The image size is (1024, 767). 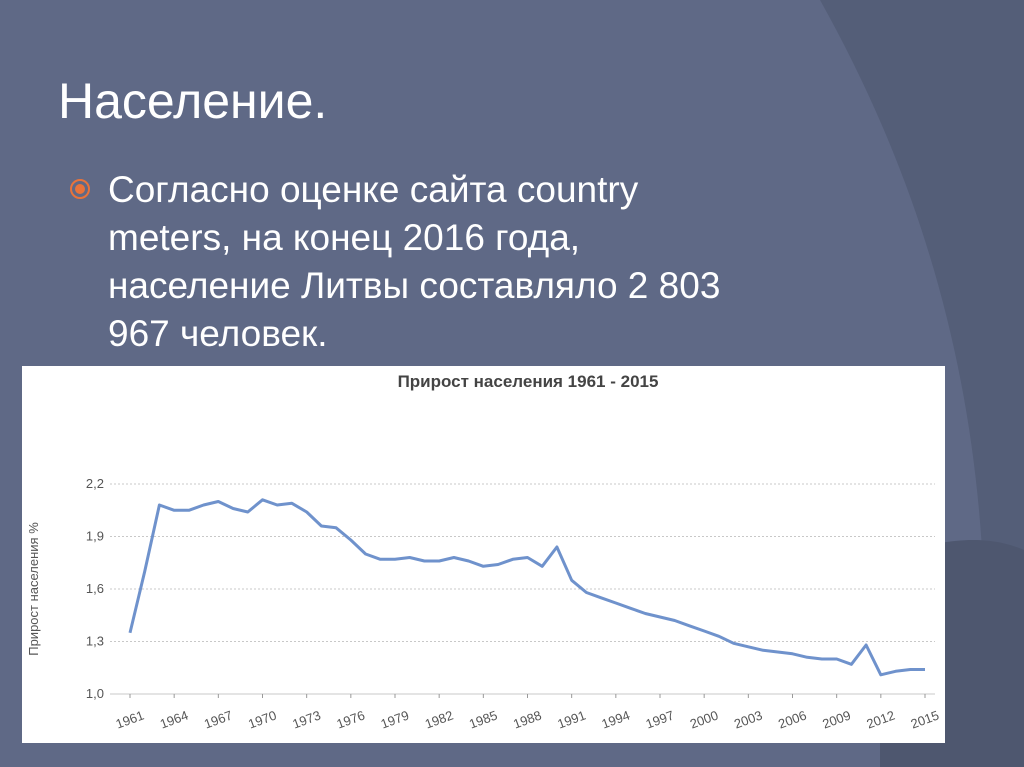 What do you see at coordinates (95, 641) in the screenshot?
I see `y-tick-label: 1,3` at bounding box center [95, 641].